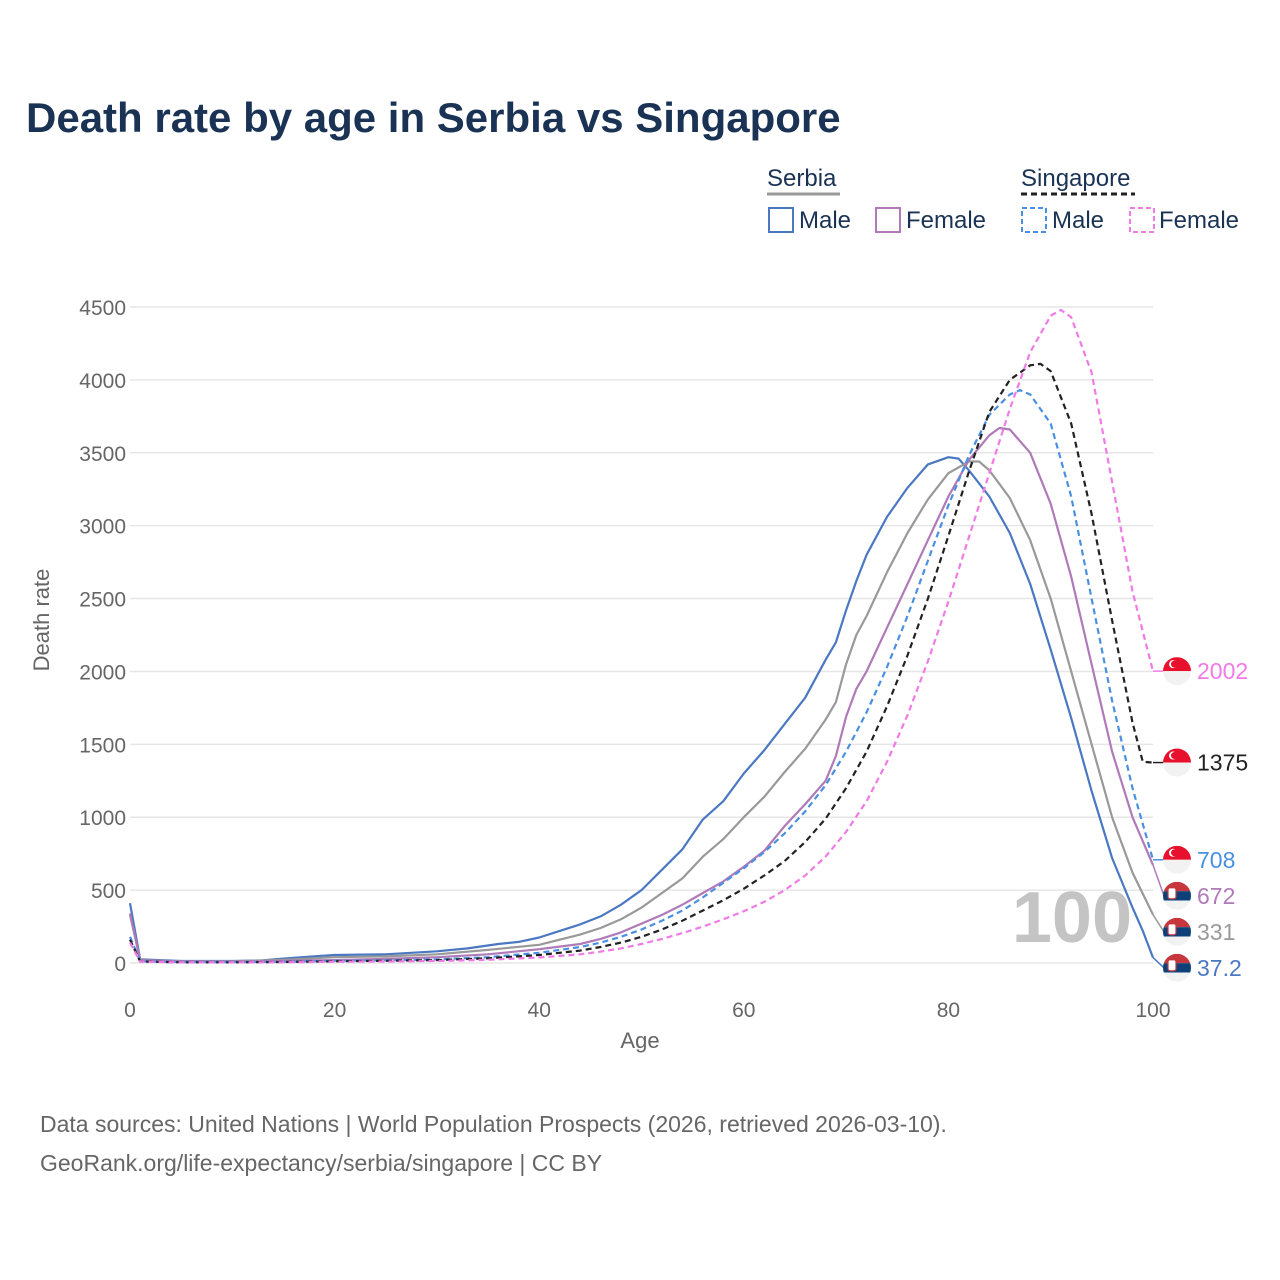 The image size is (1280, 1280). I want to click on y-tick-label: 0, so click(120, 964).